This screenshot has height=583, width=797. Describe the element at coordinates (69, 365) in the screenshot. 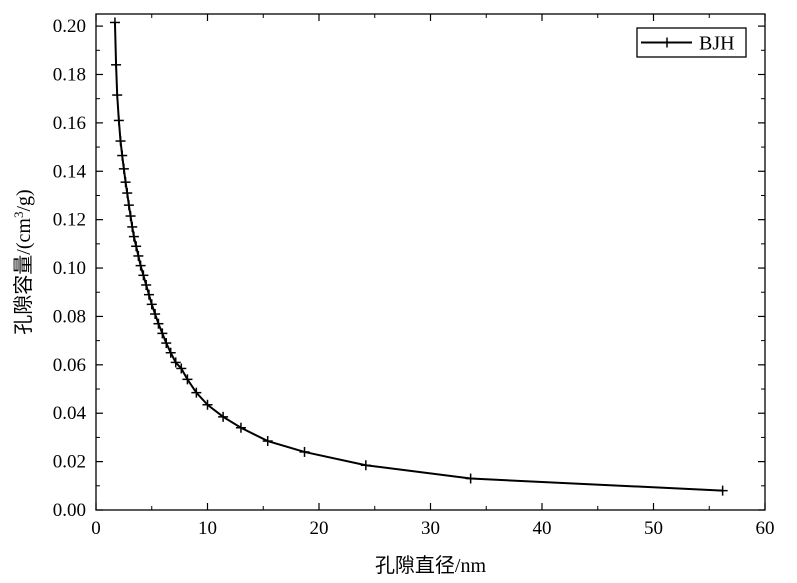

I see `y-tick-label: 0.06` at that location.